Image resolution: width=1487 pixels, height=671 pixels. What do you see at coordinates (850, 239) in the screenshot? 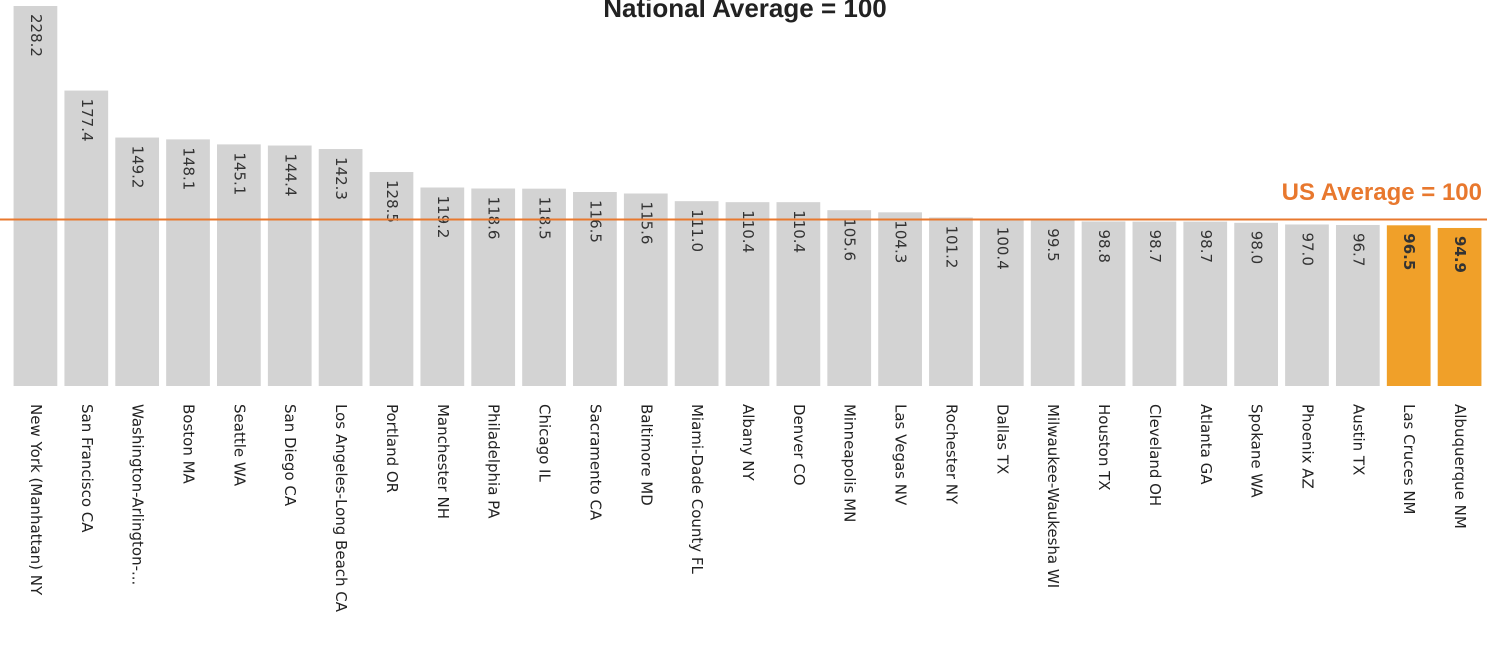
I see `value-label: 105.6` at bounding box center [850, 239].